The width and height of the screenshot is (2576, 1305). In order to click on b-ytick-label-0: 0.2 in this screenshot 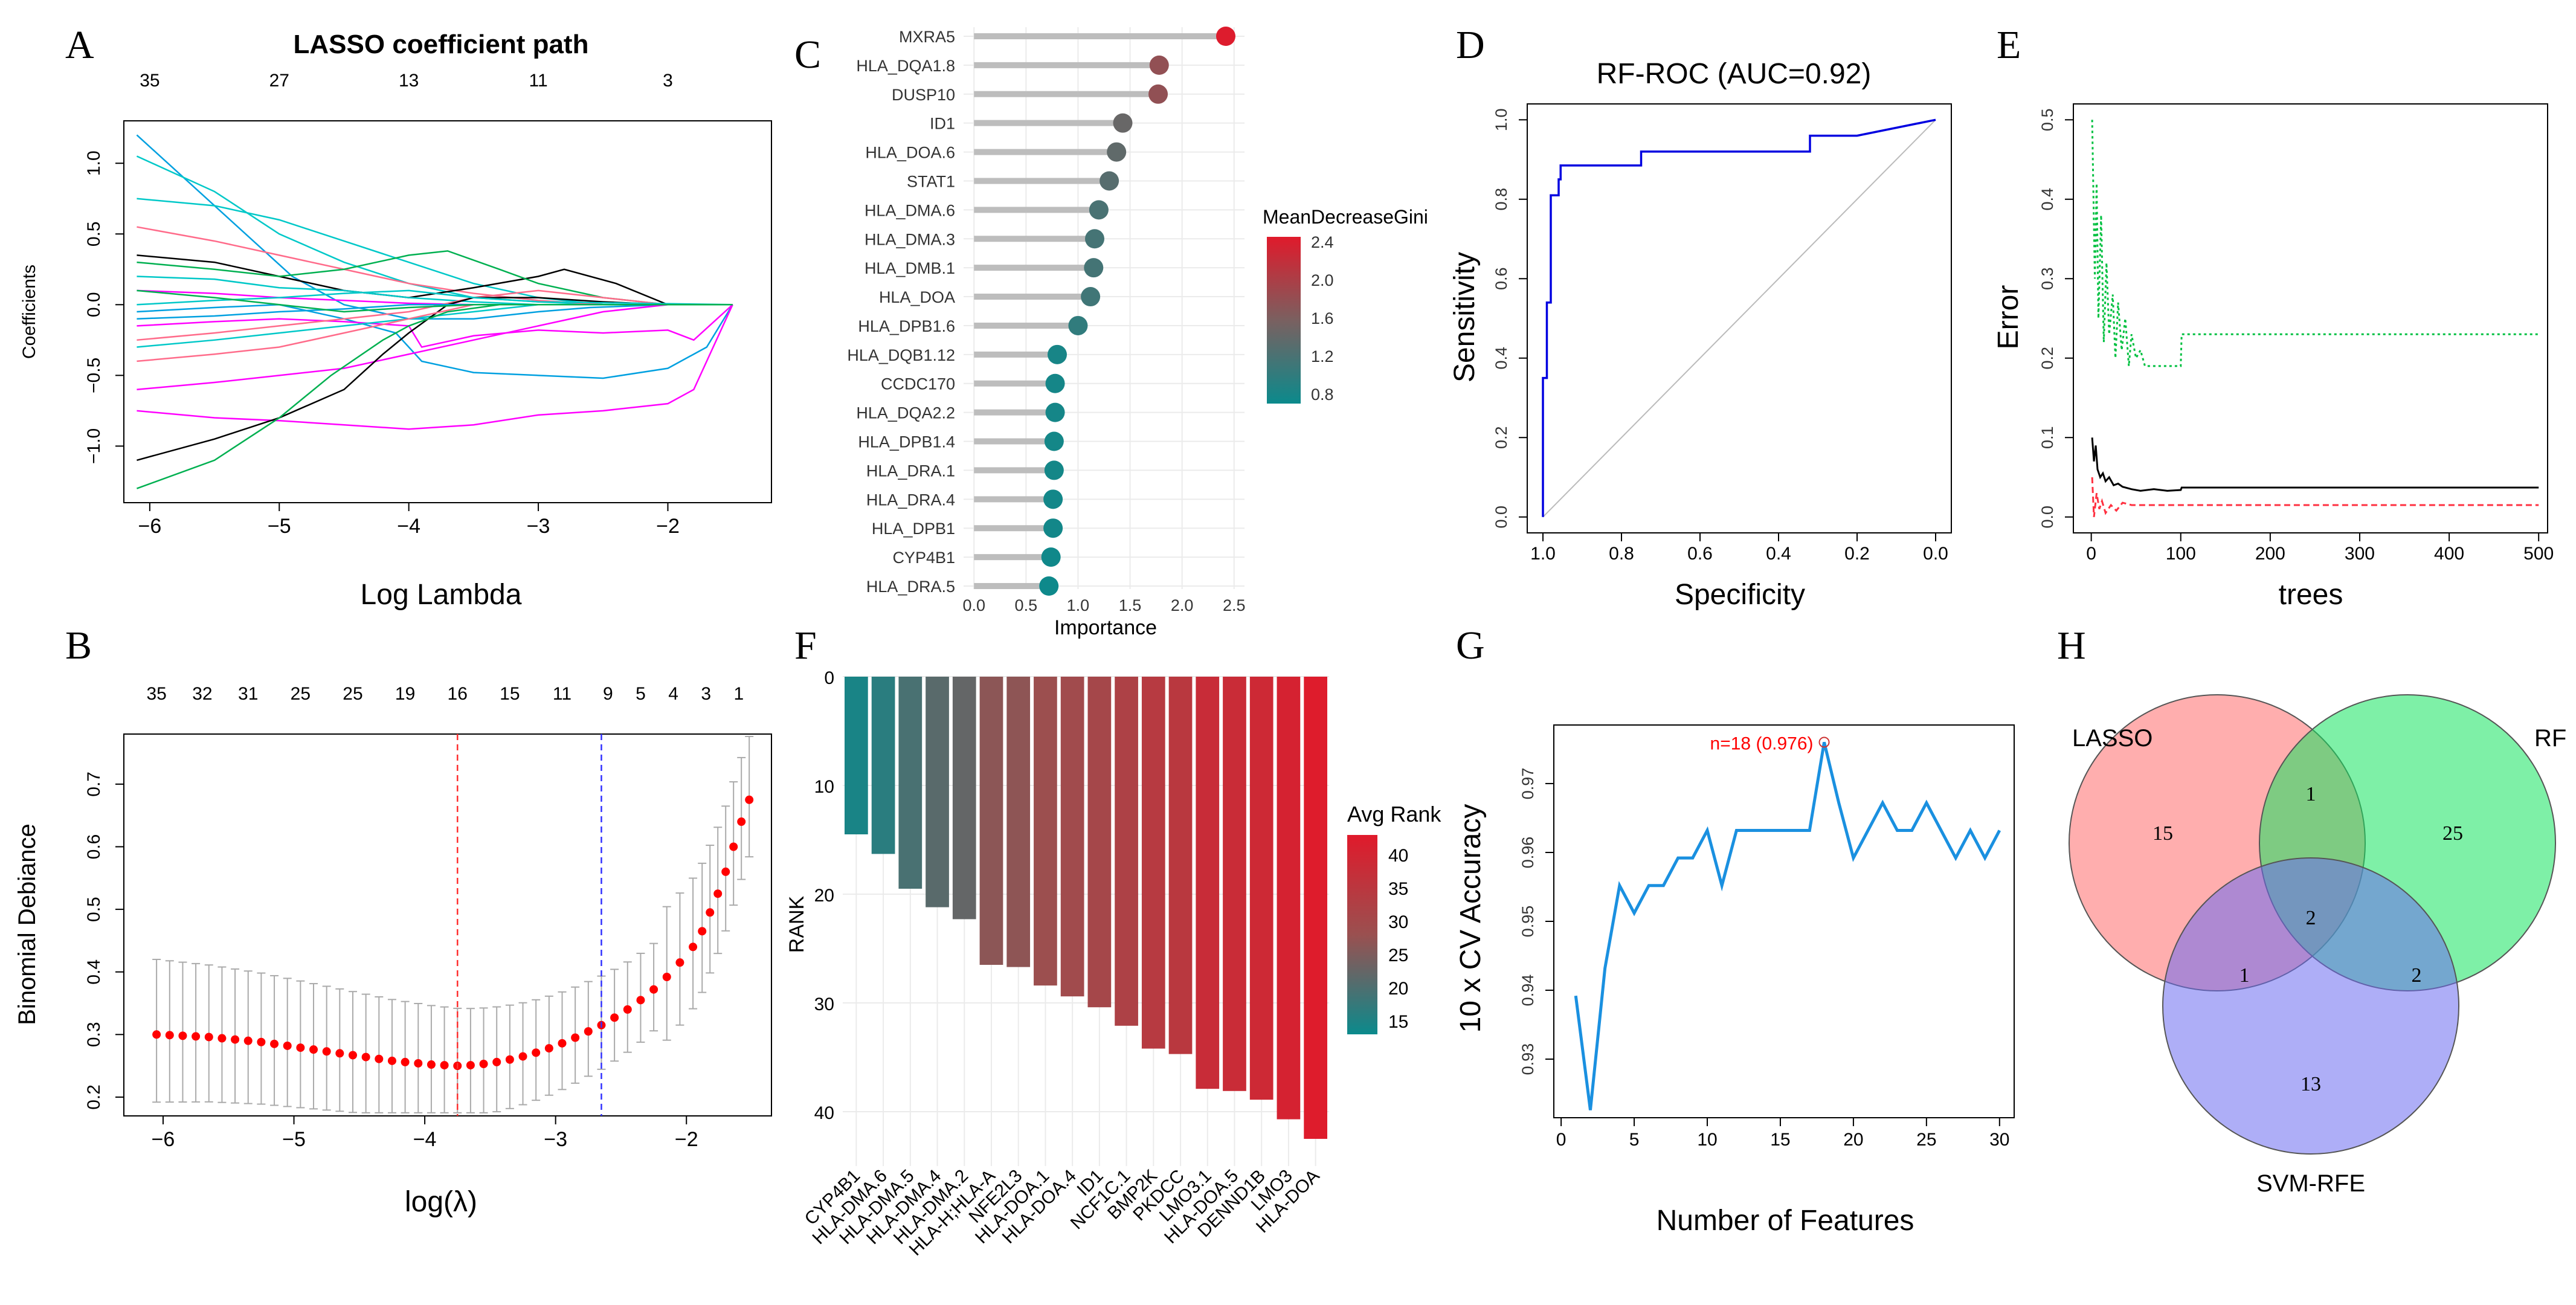, I will do `click(94, 1097)`.